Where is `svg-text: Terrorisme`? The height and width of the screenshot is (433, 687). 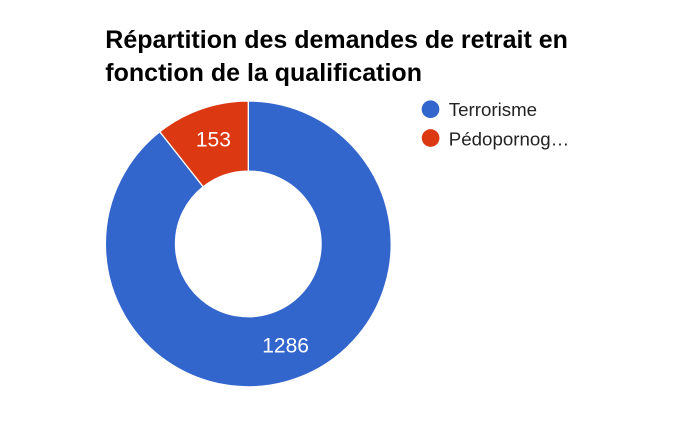 svg-text: Terrorisme is located at coordinates (493, 109).